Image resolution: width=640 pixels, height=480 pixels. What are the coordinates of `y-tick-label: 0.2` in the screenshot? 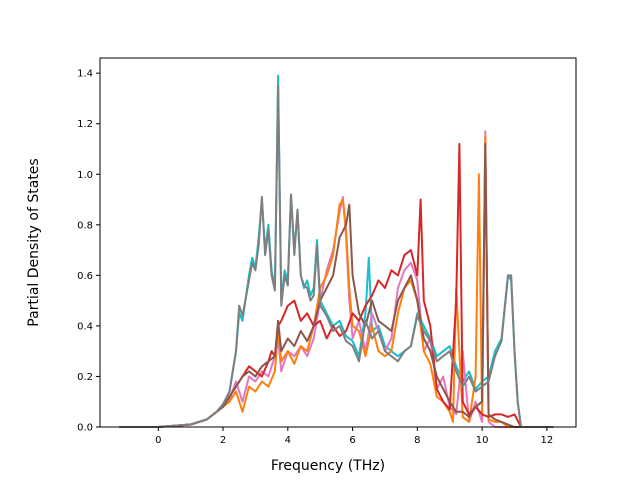 It's located at (85, 377).